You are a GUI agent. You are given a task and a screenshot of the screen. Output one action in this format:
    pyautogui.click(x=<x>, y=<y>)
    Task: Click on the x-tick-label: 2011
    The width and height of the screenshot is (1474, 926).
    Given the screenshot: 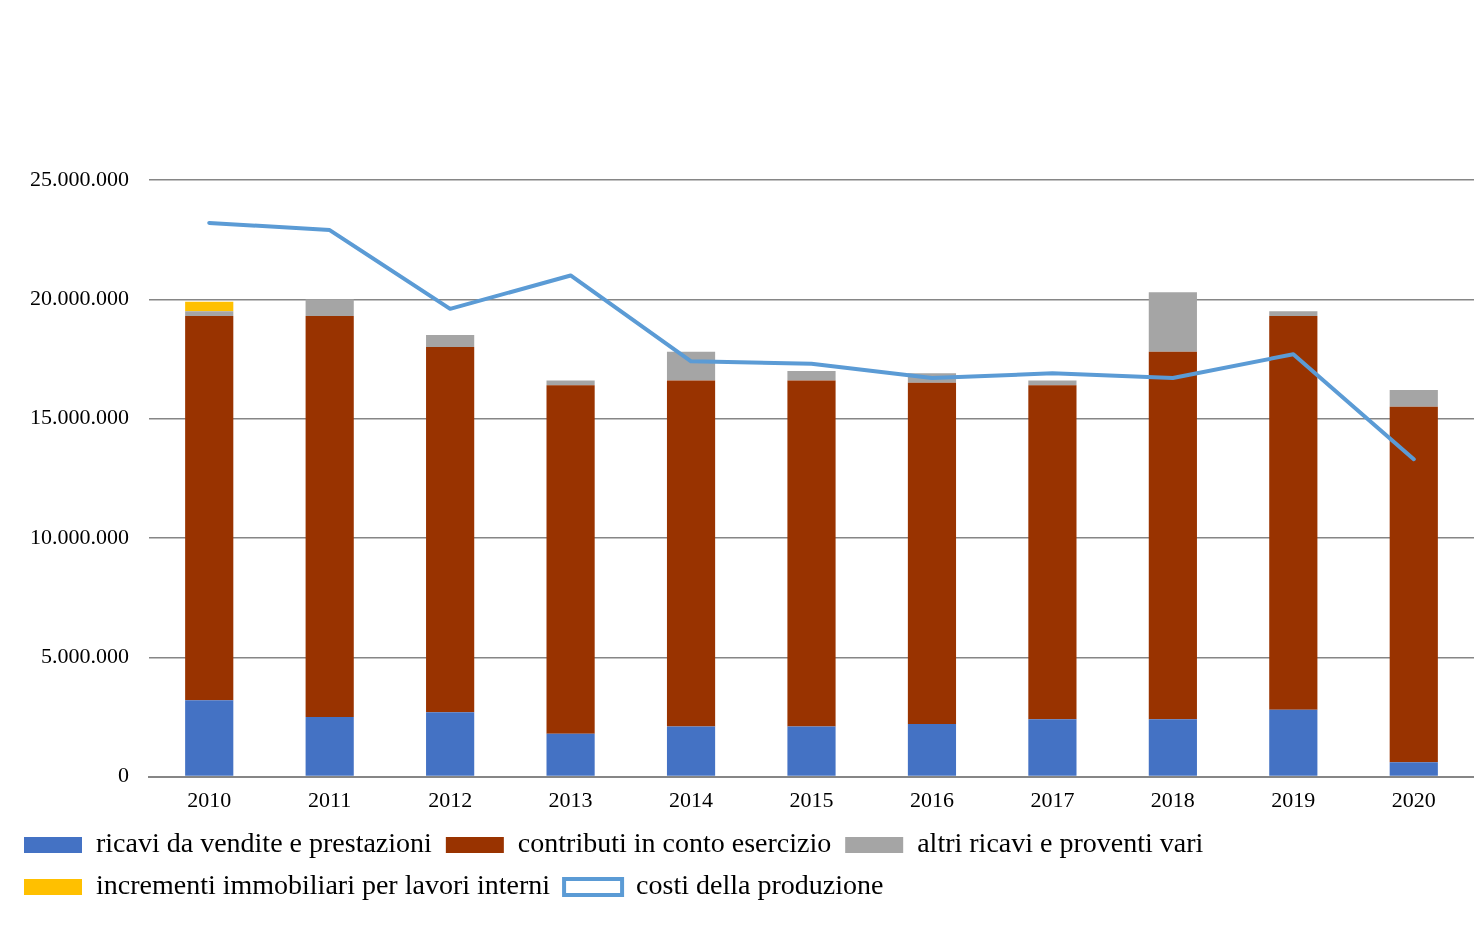 What is the action you would take?
    pyautogui.click(x=330, y=799)
    